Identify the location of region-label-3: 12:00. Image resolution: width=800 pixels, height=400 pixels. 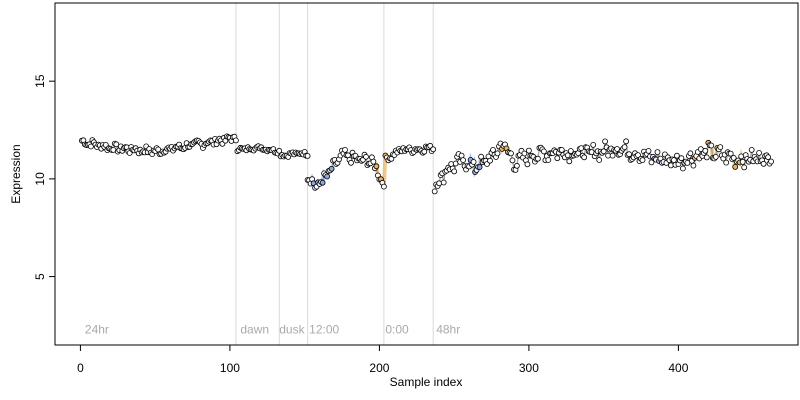
(324, 329).